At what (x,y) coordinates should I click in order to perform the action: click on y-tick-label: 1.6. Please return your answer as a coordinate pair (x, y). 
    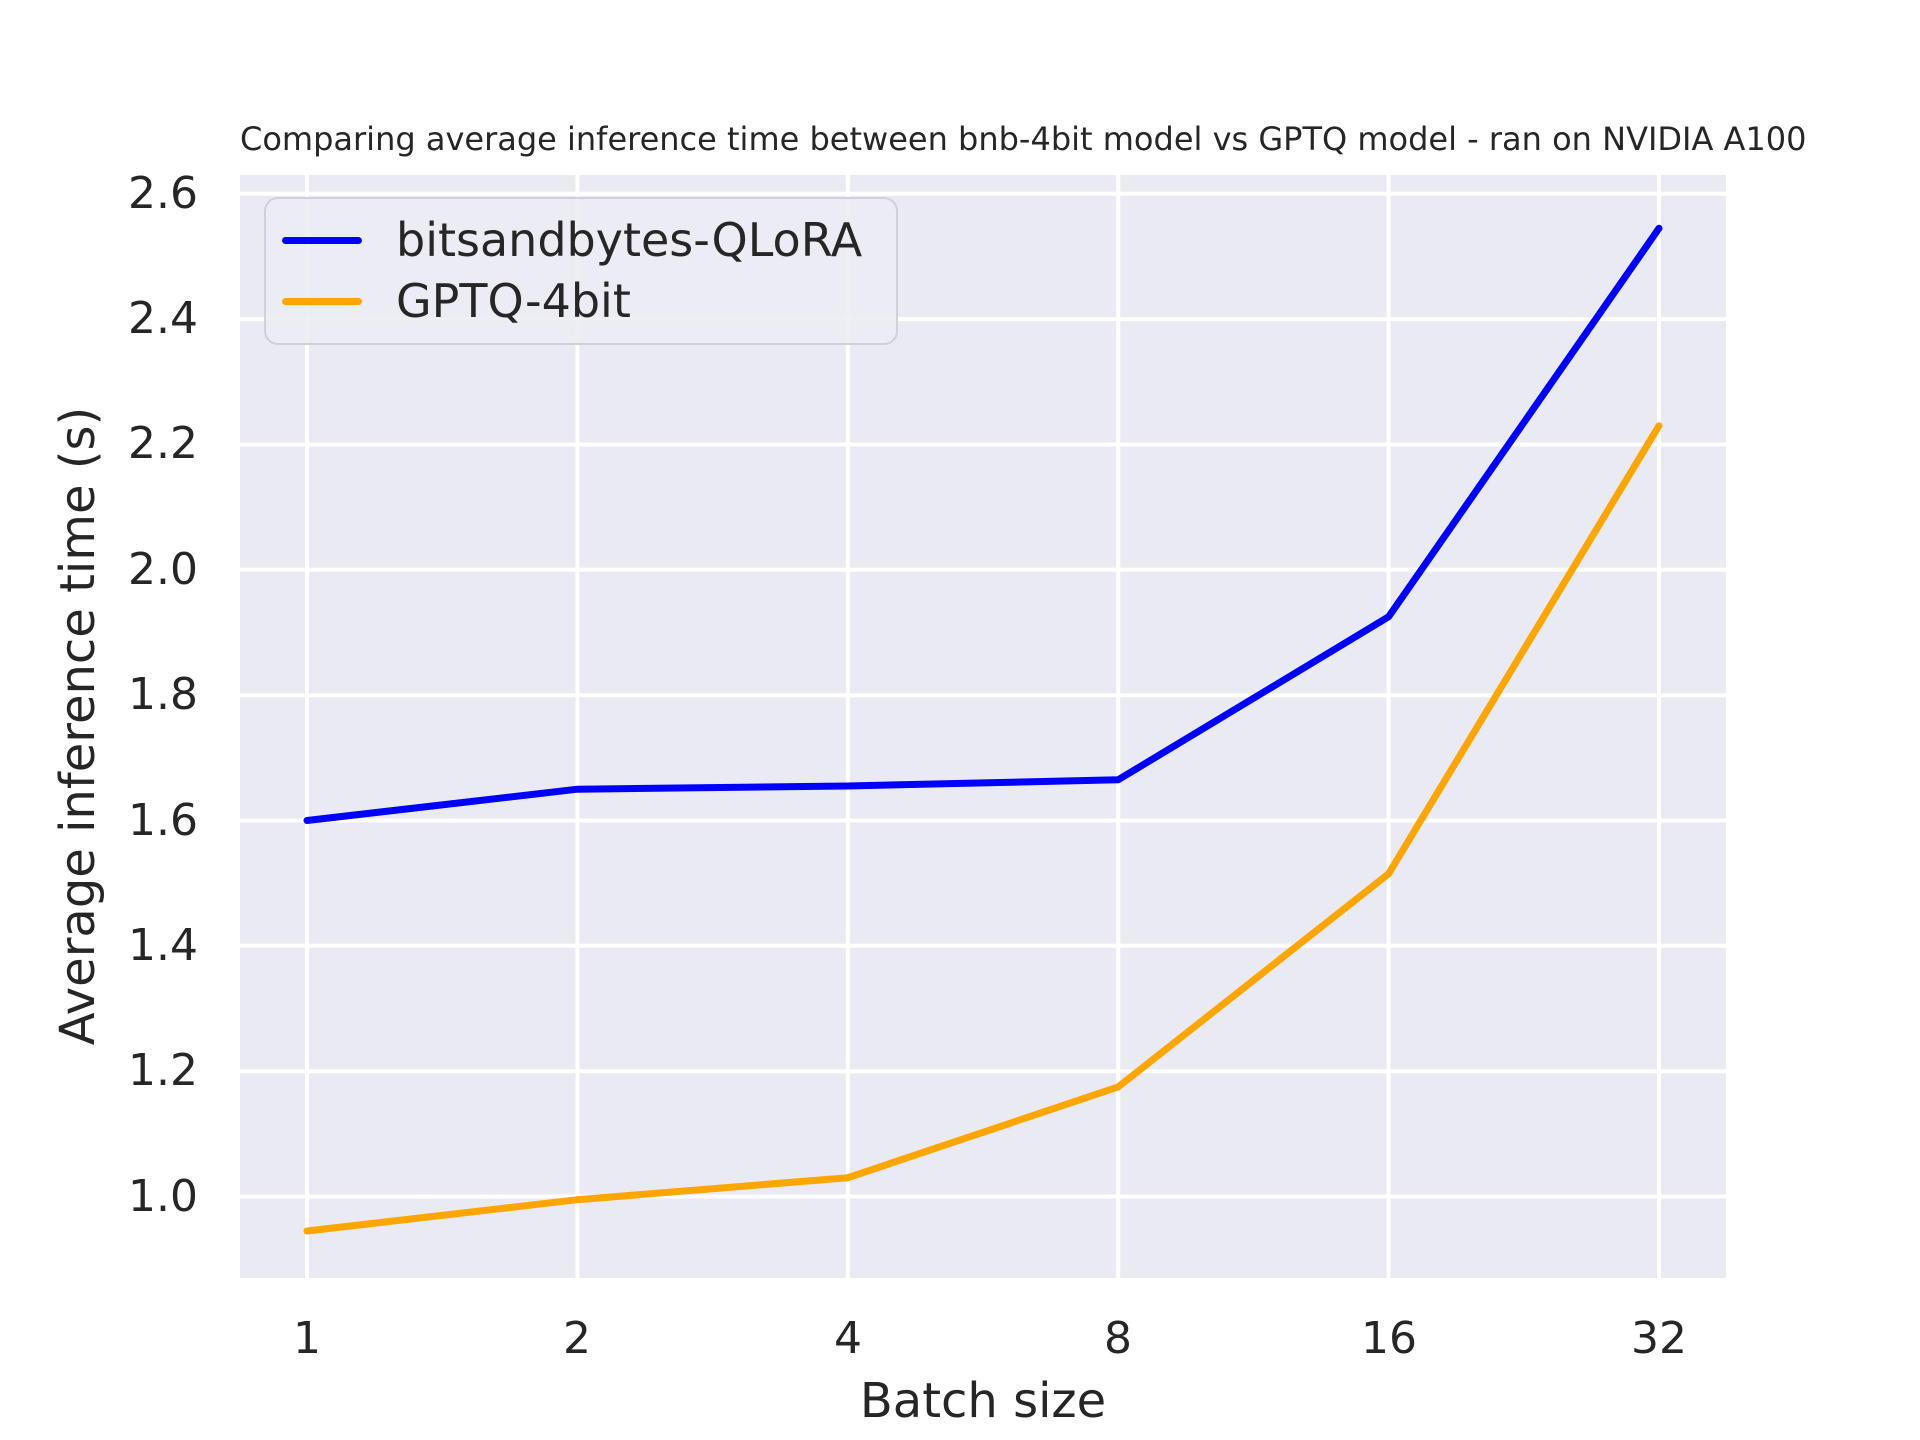
    Looking at the image, I should click on (163, 820).